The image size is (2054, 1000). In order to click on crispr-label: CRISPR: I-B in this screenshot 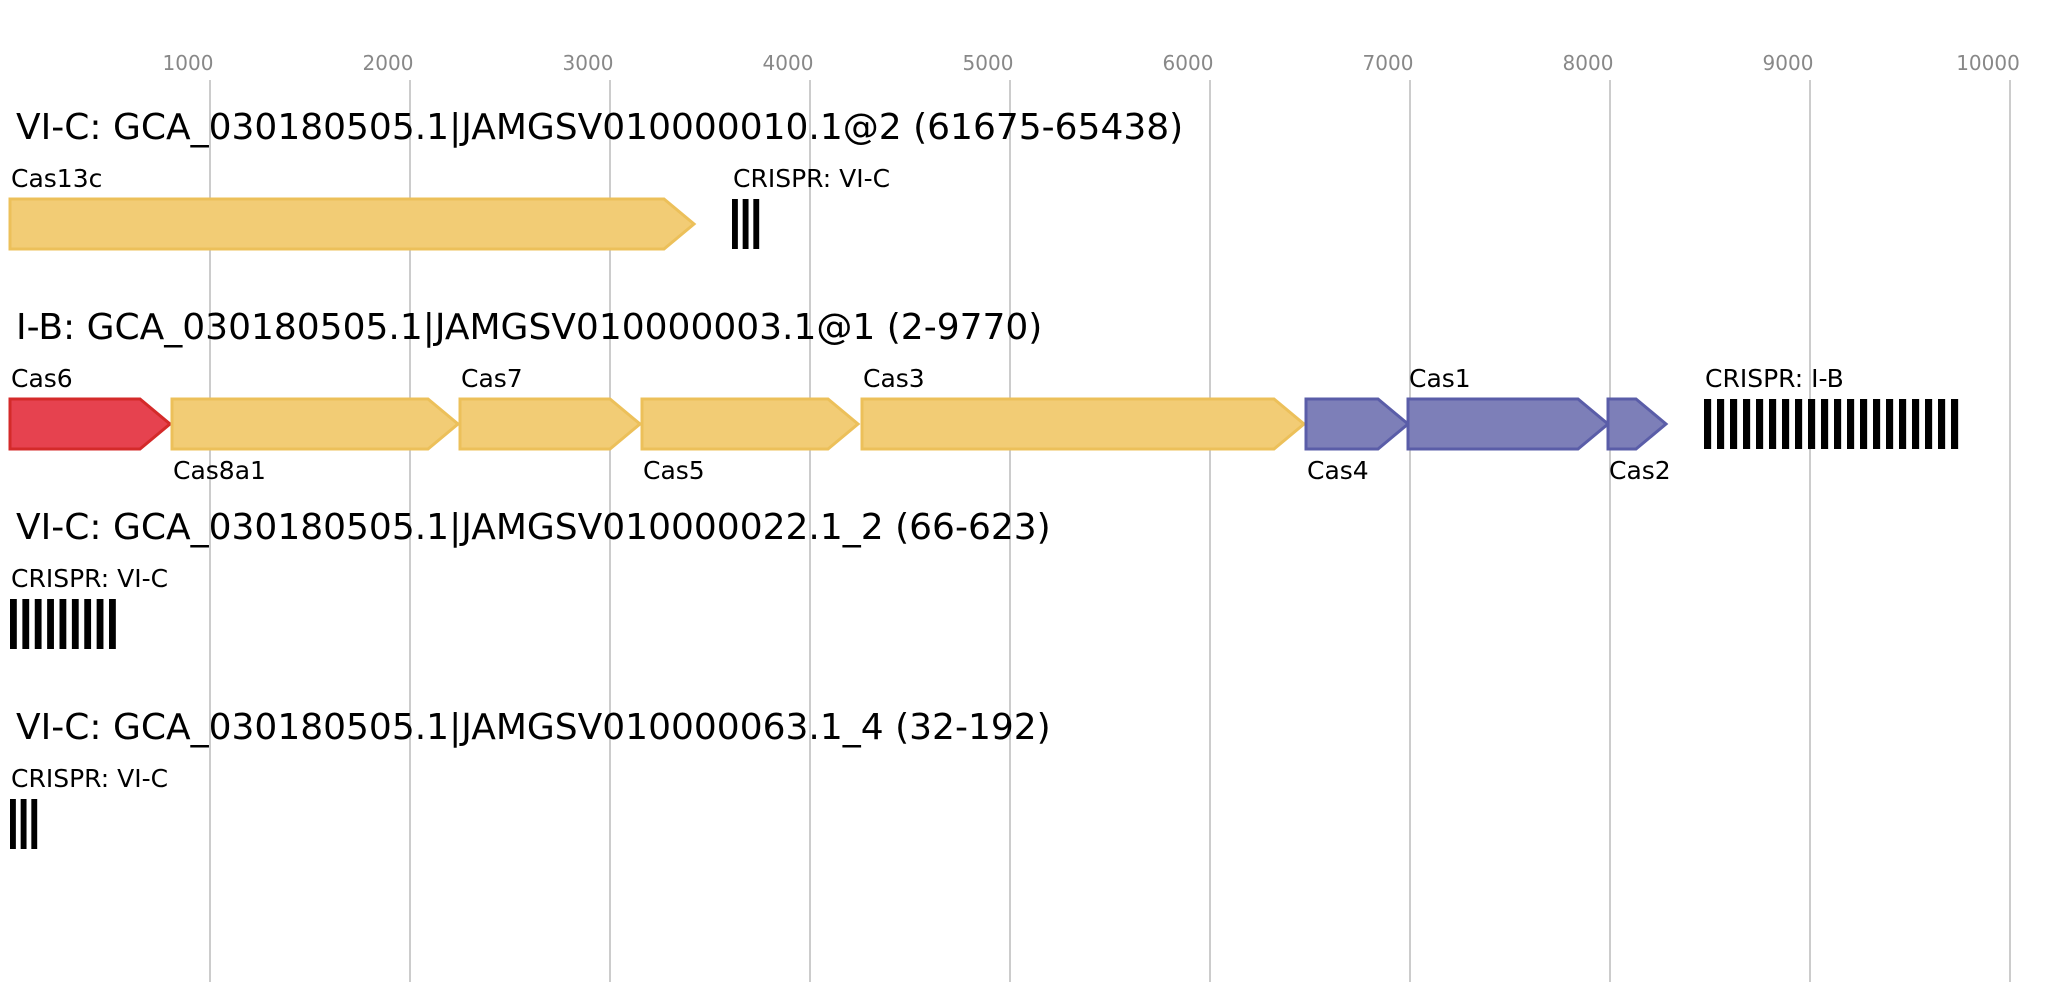, I will do `click(1774, 378)`.